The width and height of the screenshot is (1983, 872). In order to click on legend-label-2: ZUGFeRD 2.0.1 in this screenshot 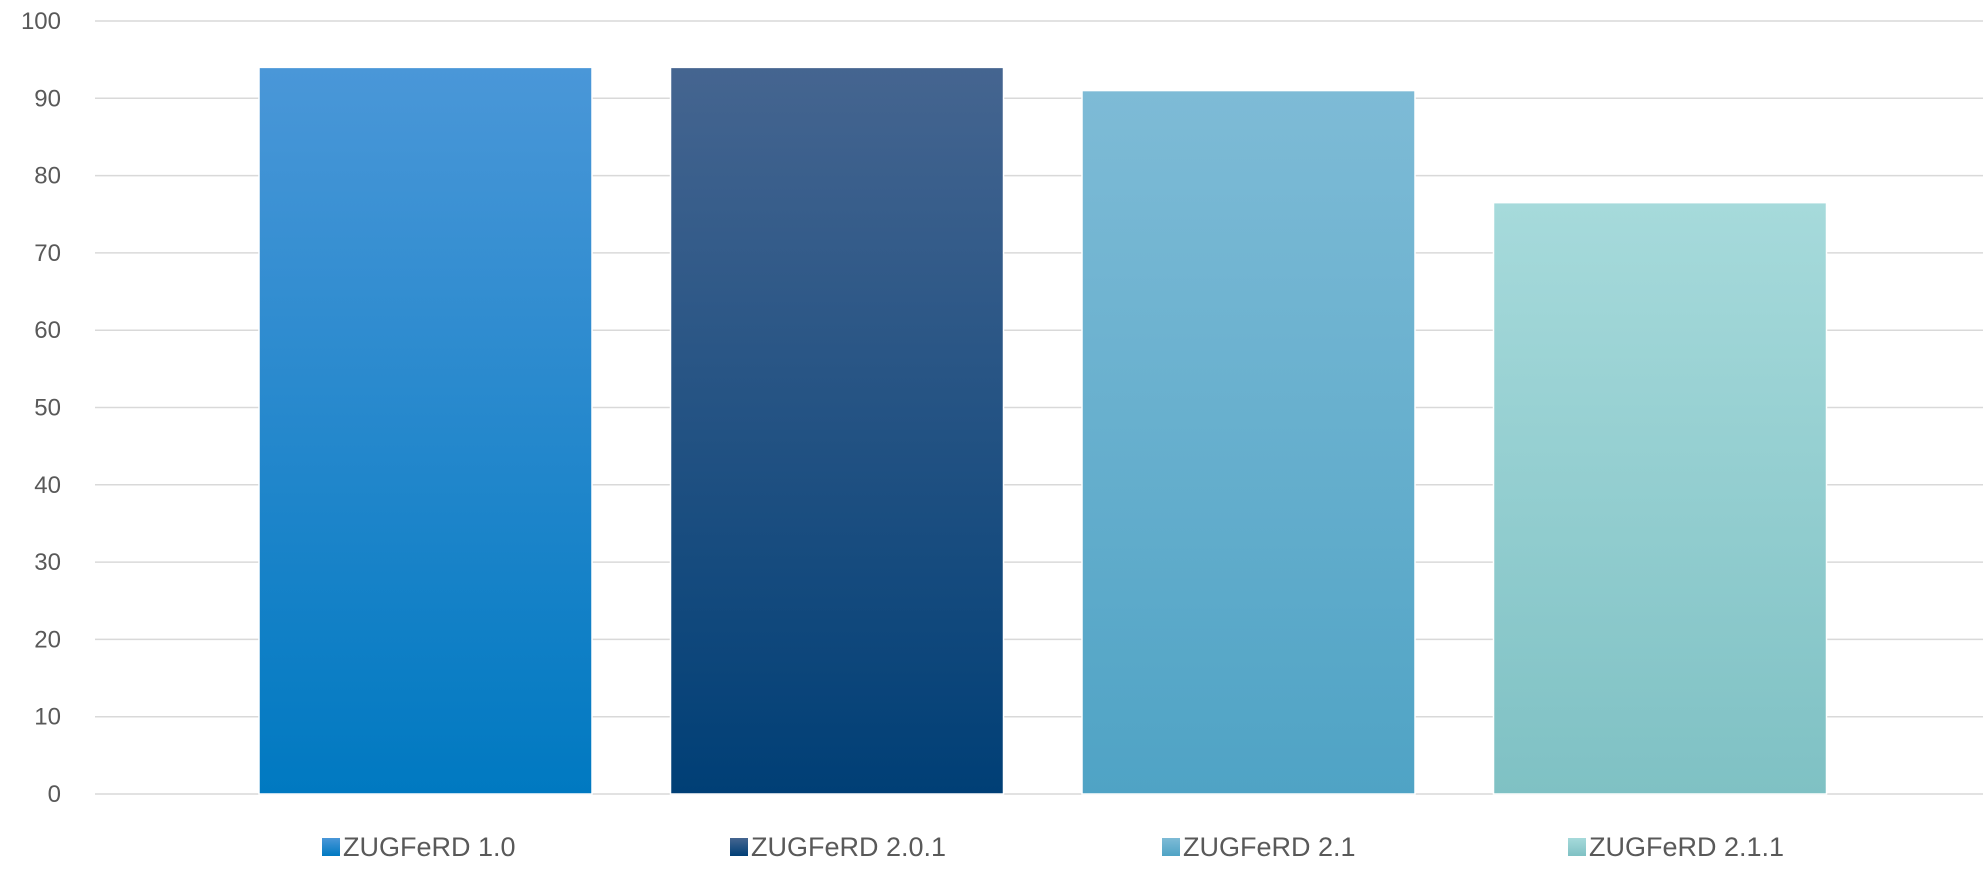, I will do `click(848, 847)`.